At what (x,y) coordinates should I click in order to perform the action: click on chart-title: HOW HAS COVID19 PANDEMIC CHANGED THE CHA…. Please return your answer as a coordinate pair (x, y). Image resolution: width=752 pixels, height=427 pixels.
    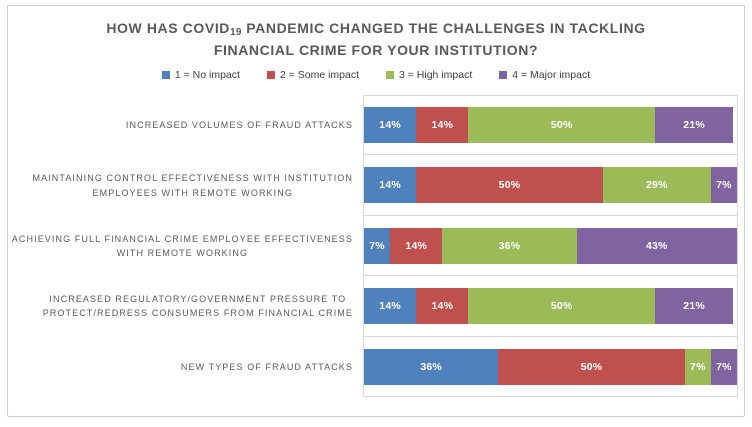
    Looking at the image, I should click on (376, 39).